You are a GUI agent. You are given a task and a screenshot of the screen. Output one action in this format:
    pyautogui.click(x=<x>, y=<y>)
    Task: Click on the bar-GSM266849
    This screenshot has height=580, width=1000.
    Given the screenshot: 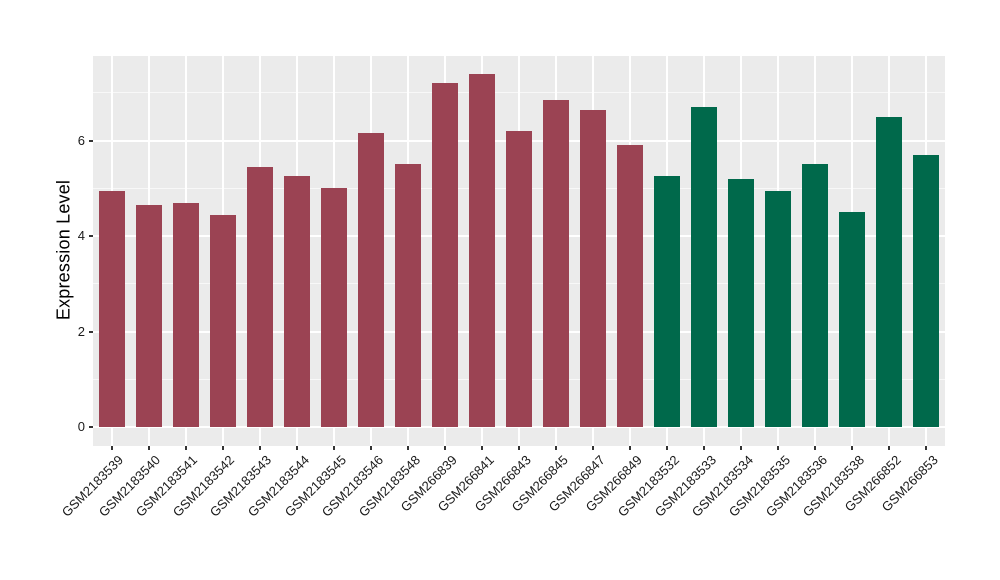 What is the action you would take?
    pyautogui.click(x=630, y=286)
    